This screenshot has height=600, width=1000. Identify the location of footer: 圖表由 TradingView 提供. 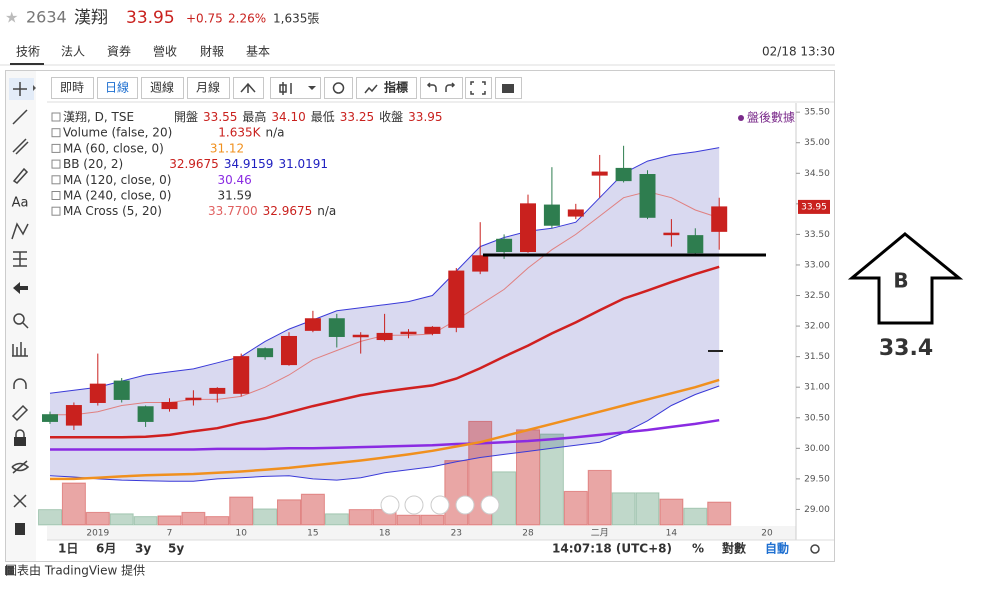
(75, 570).